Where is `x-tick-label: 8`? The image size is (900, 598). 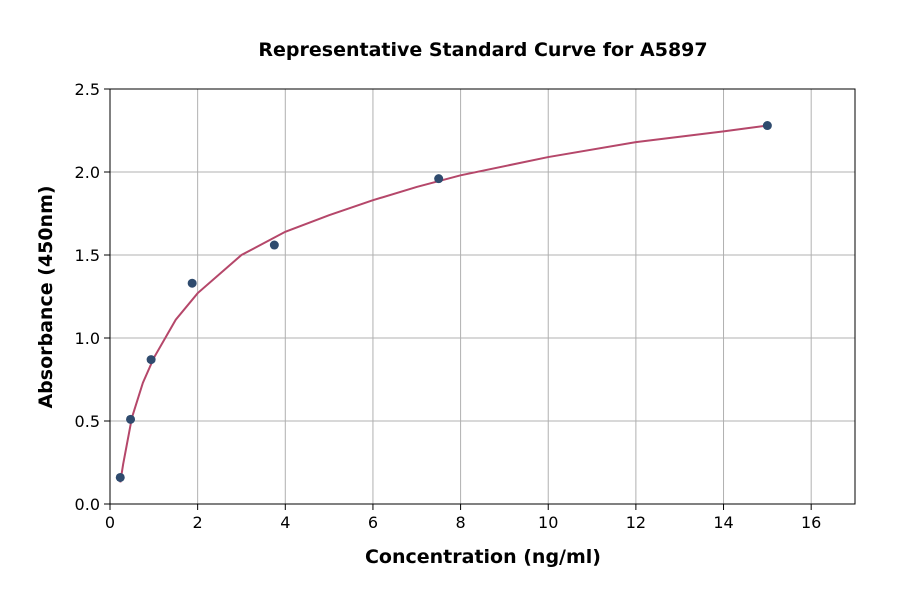 x-tick-label: 8 is located at coordinates (460, 522).